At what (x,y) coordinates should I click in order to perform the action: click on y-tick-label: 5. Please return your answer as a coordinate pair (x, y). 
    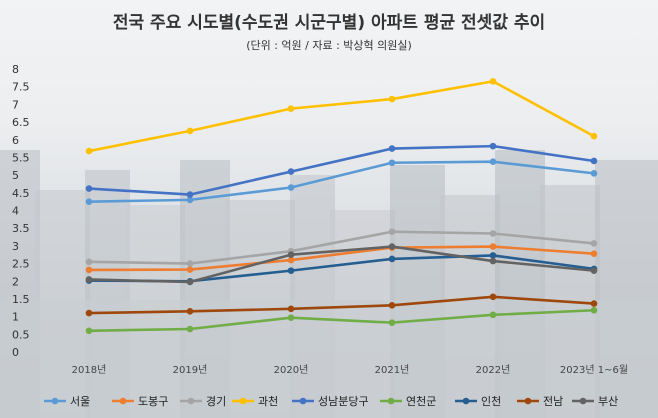
    Looking at the image, I should click on (15, 175).